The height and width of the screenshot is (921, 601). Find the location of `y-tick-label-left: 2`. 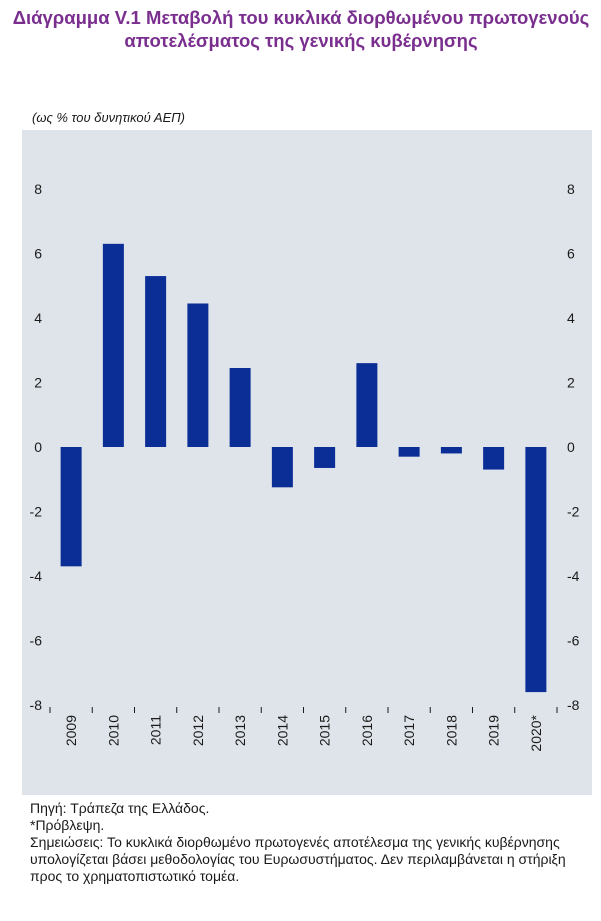

y-tick-label-left: 2 is located at coordinates (38, 383).